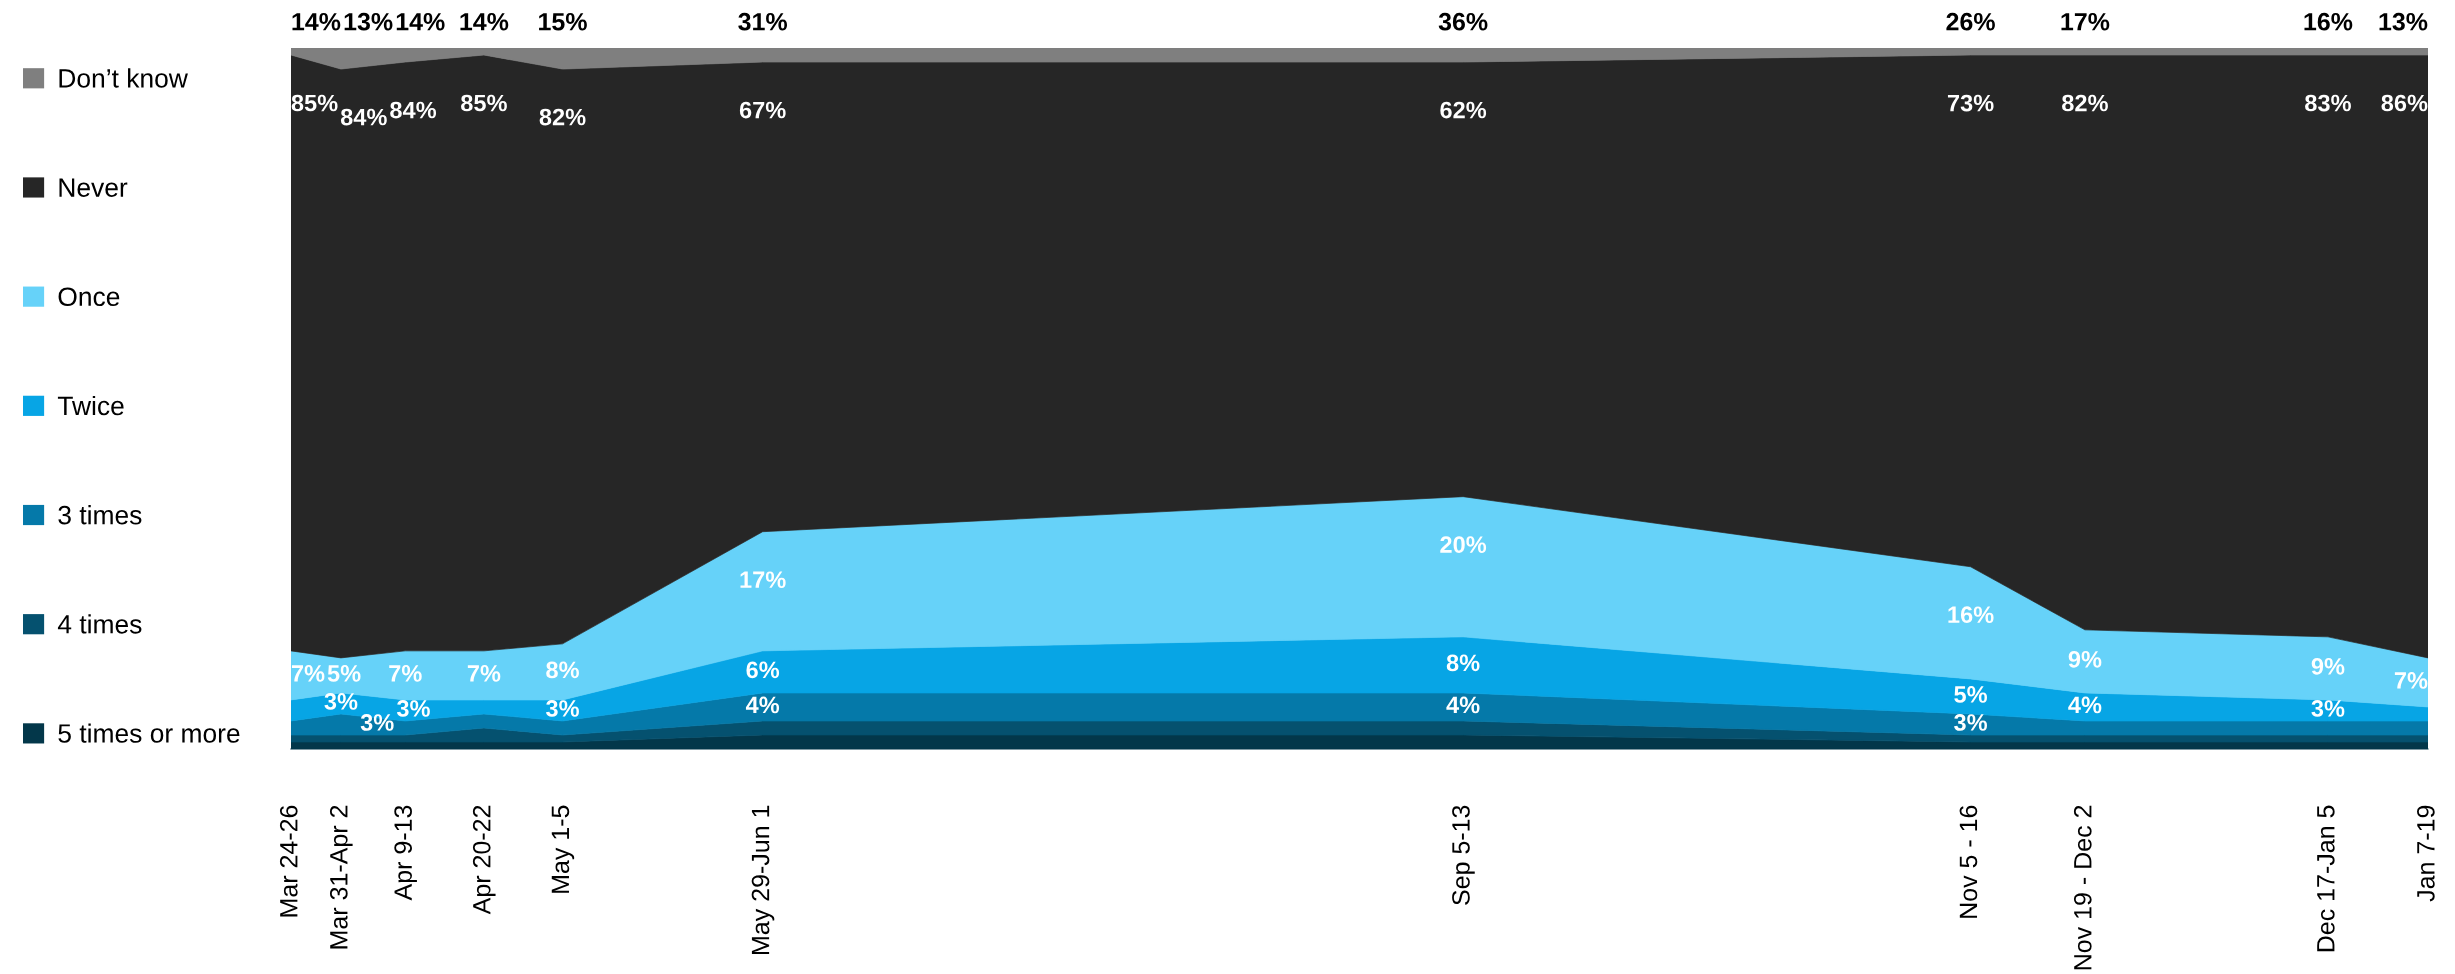 Image resolution: width=2455 pixels, height=974 pixels. I want to click on legend-label: Don’t know, so click(123, 78).